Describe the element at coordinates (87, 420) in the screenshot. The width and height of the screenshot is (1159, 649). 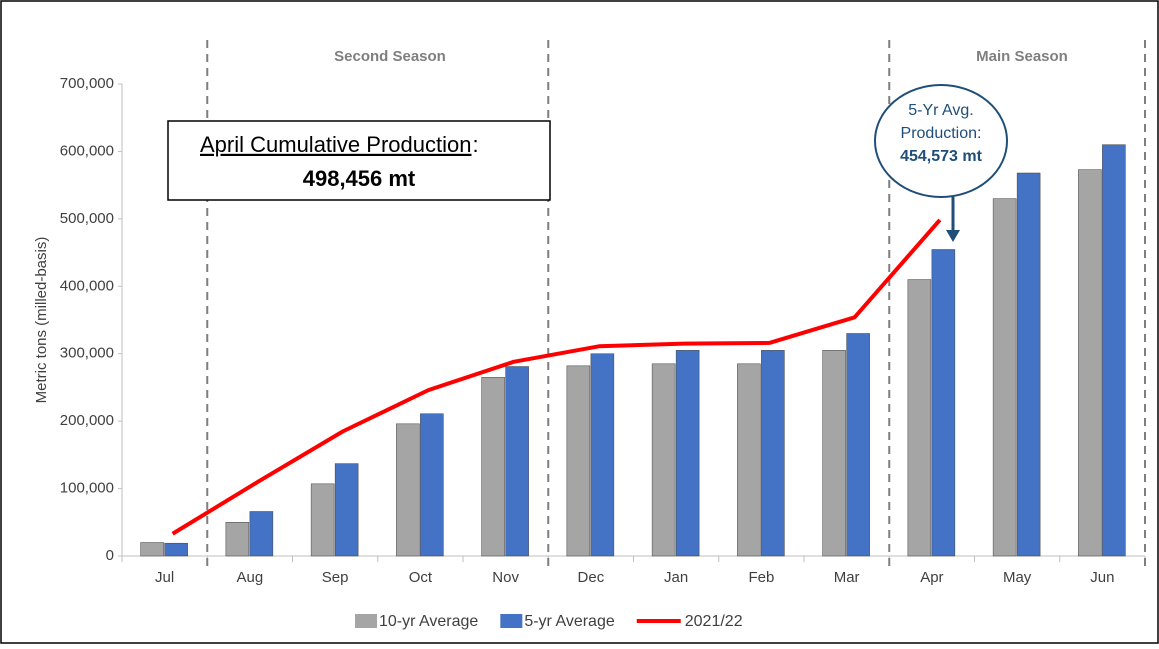
I see `y-tick-label: 200,000` at that location.